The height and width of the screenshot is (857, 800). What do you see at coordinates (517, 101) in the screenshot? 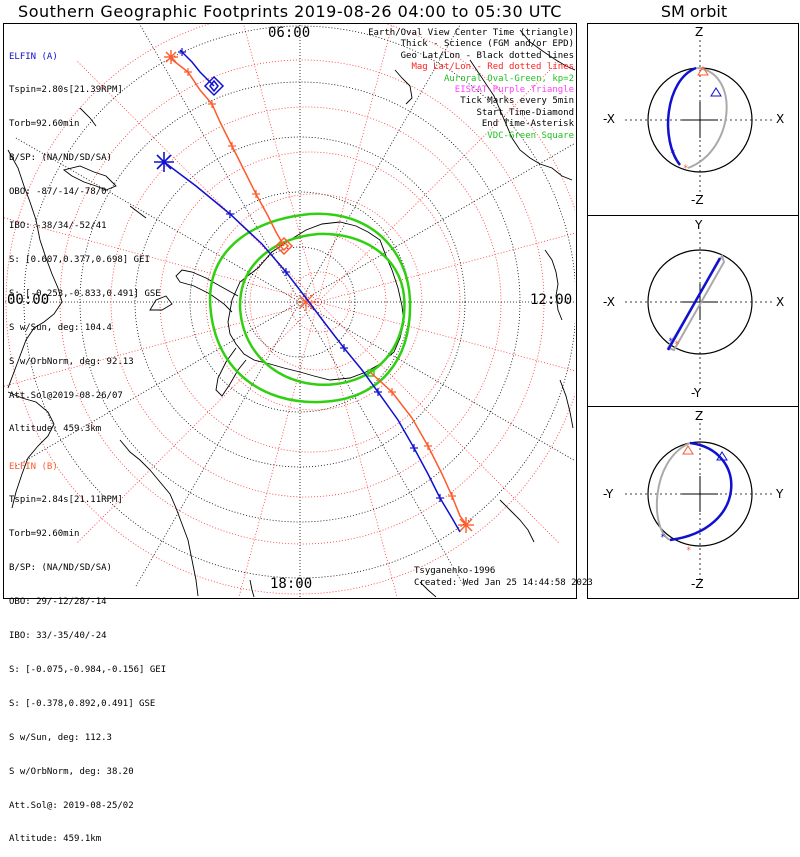
I see `legend-item: Tick Marks every 5min` at bounding box center [517, 101].